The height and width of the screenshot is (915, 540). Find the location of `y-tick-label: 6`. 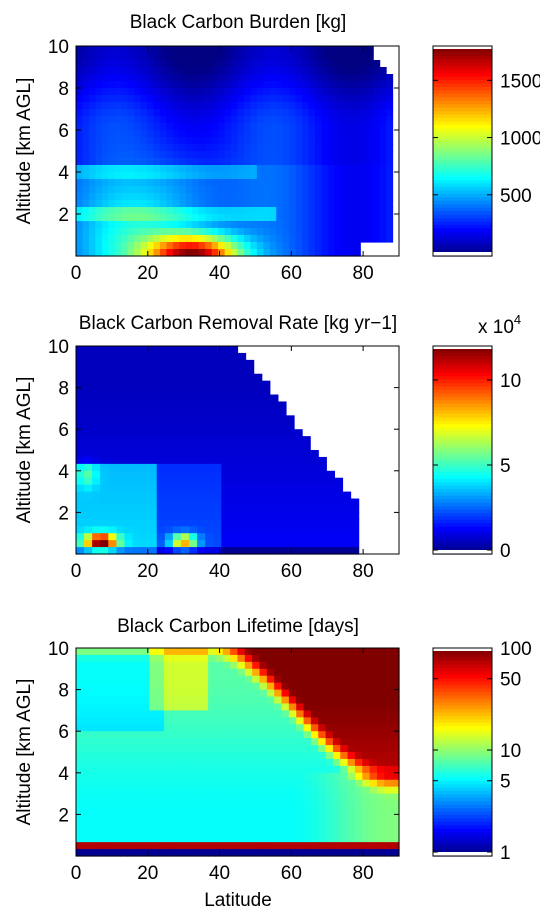

y-tick-label: 6 is located at coordinates (63, 430).